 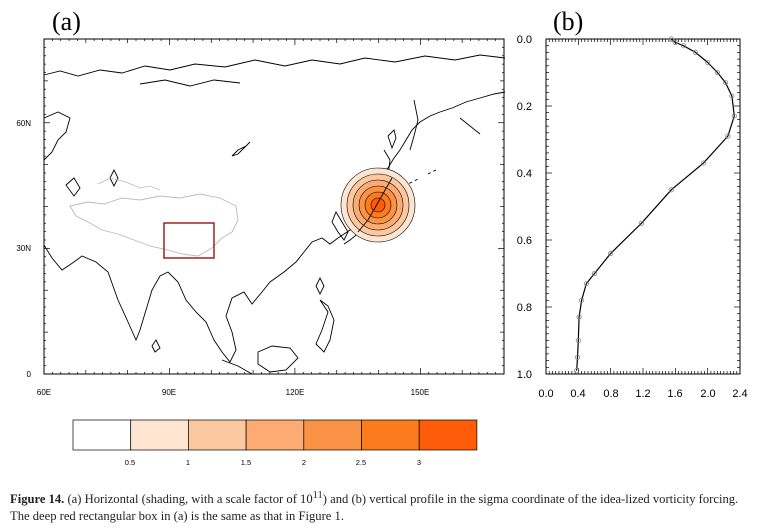 I want to click on caption-sup: 11, so click(x=317, y=495).